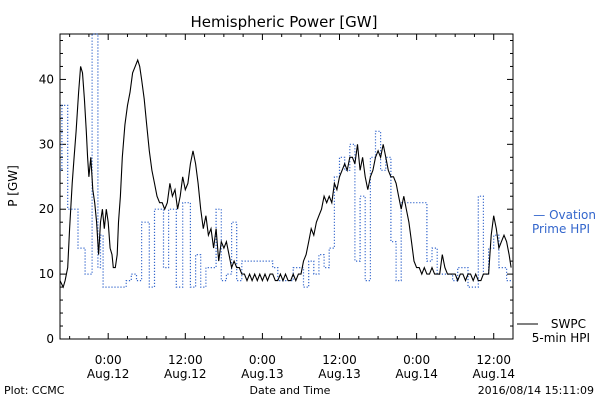 The image size is (600, 400). Describe the element at coordinates (290, 390) in the screenshot. I see `x-axis-label: Date and Time` at that location.